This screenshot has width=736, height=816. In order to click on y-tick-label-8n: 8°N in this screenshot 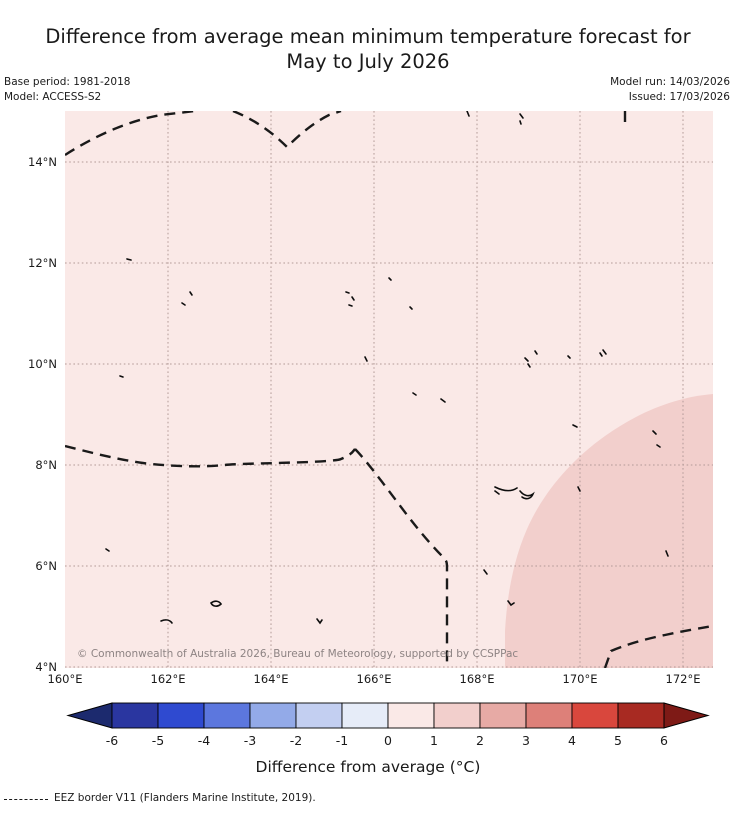, I will do `click(46, 465)`.